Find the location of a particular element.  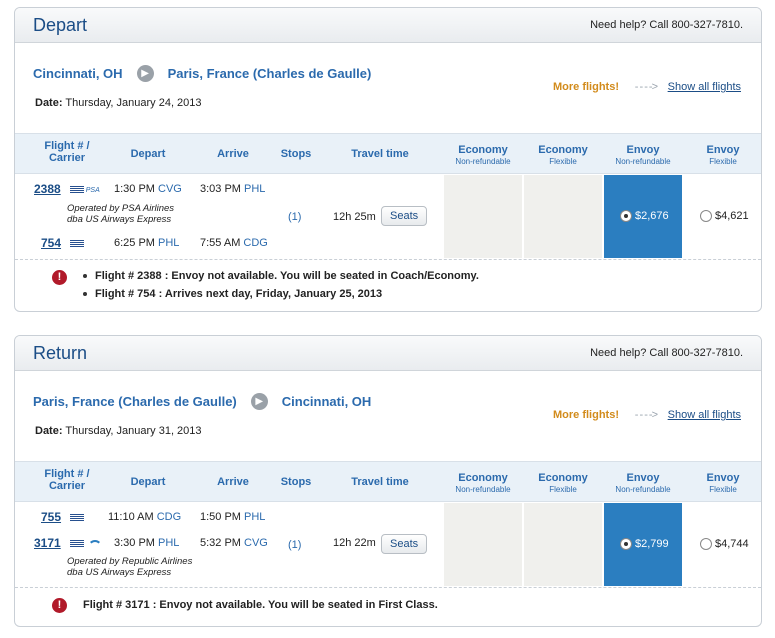

flight-number-link: 754 is located at coordinates (51, 243).